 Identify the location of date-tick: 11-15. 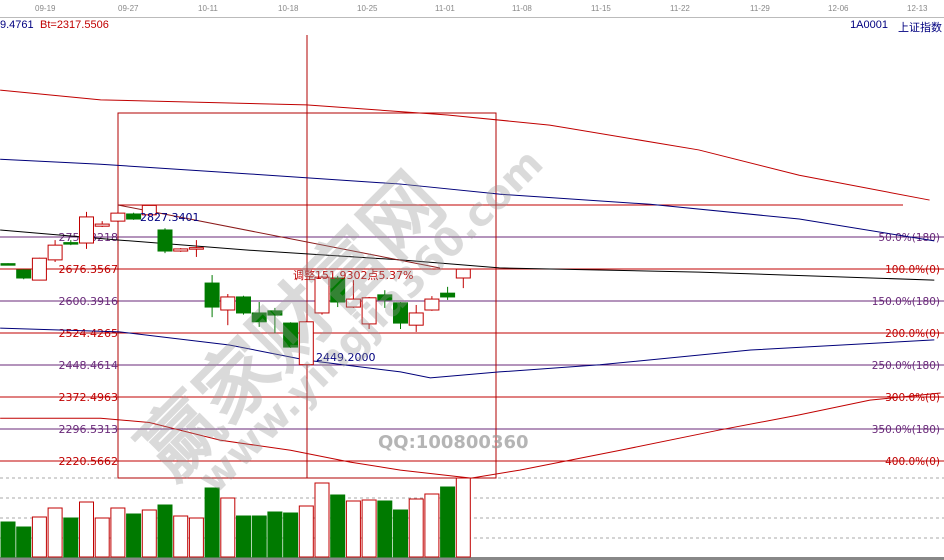
(601, 8).